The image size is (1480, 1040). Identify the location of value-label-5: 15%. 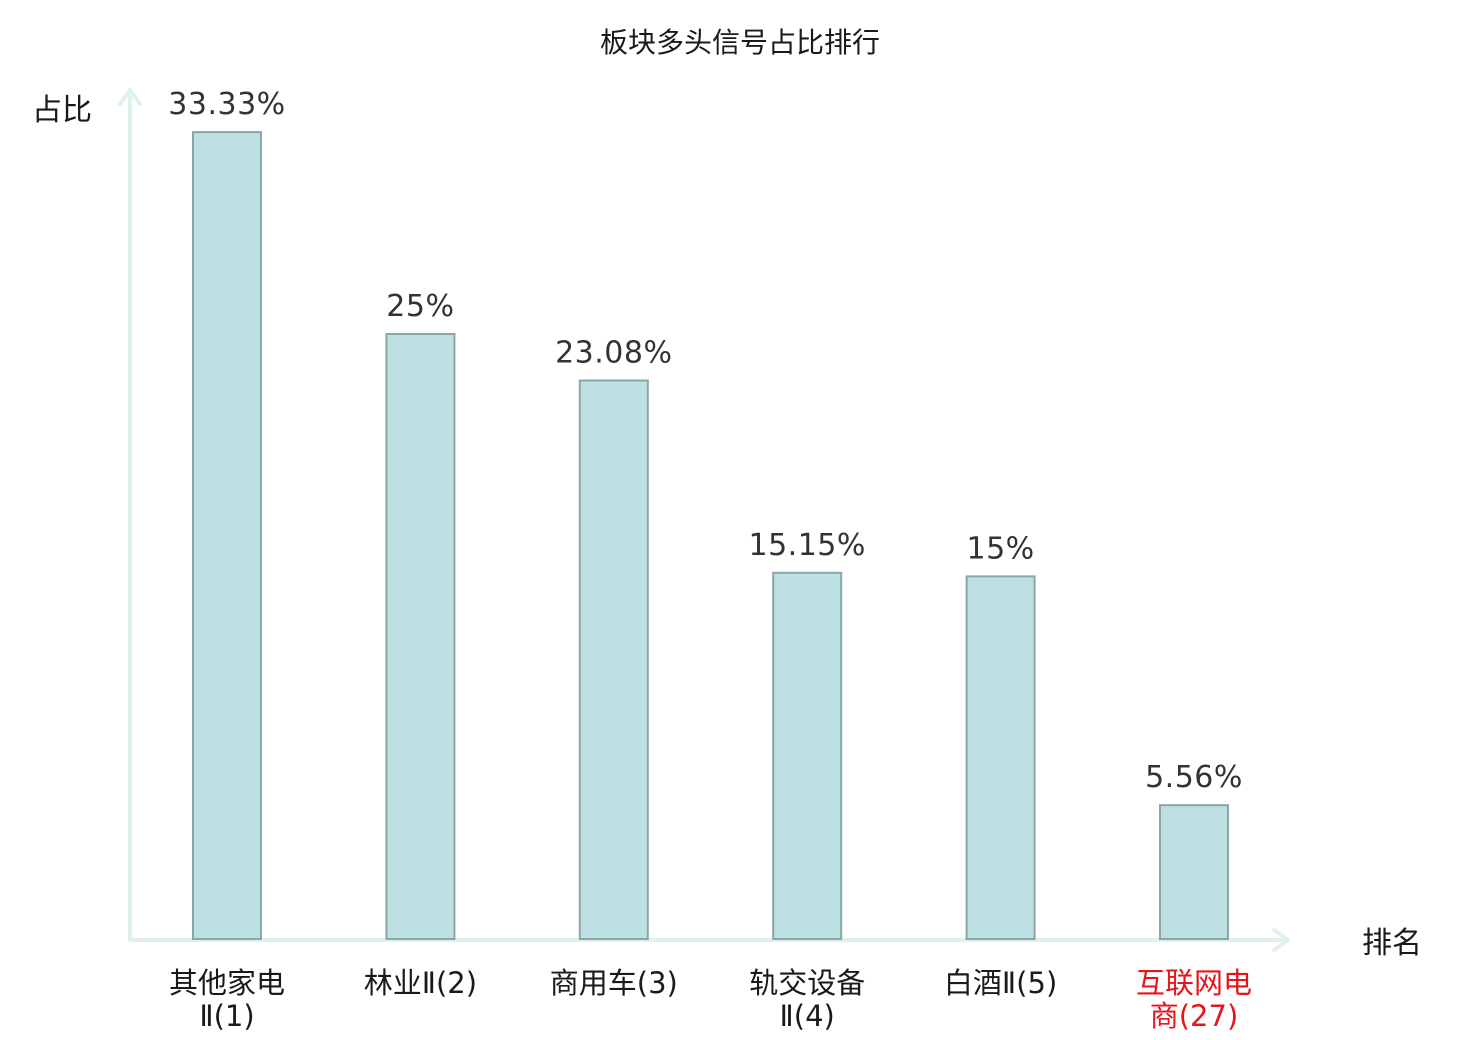
(1001, 548).